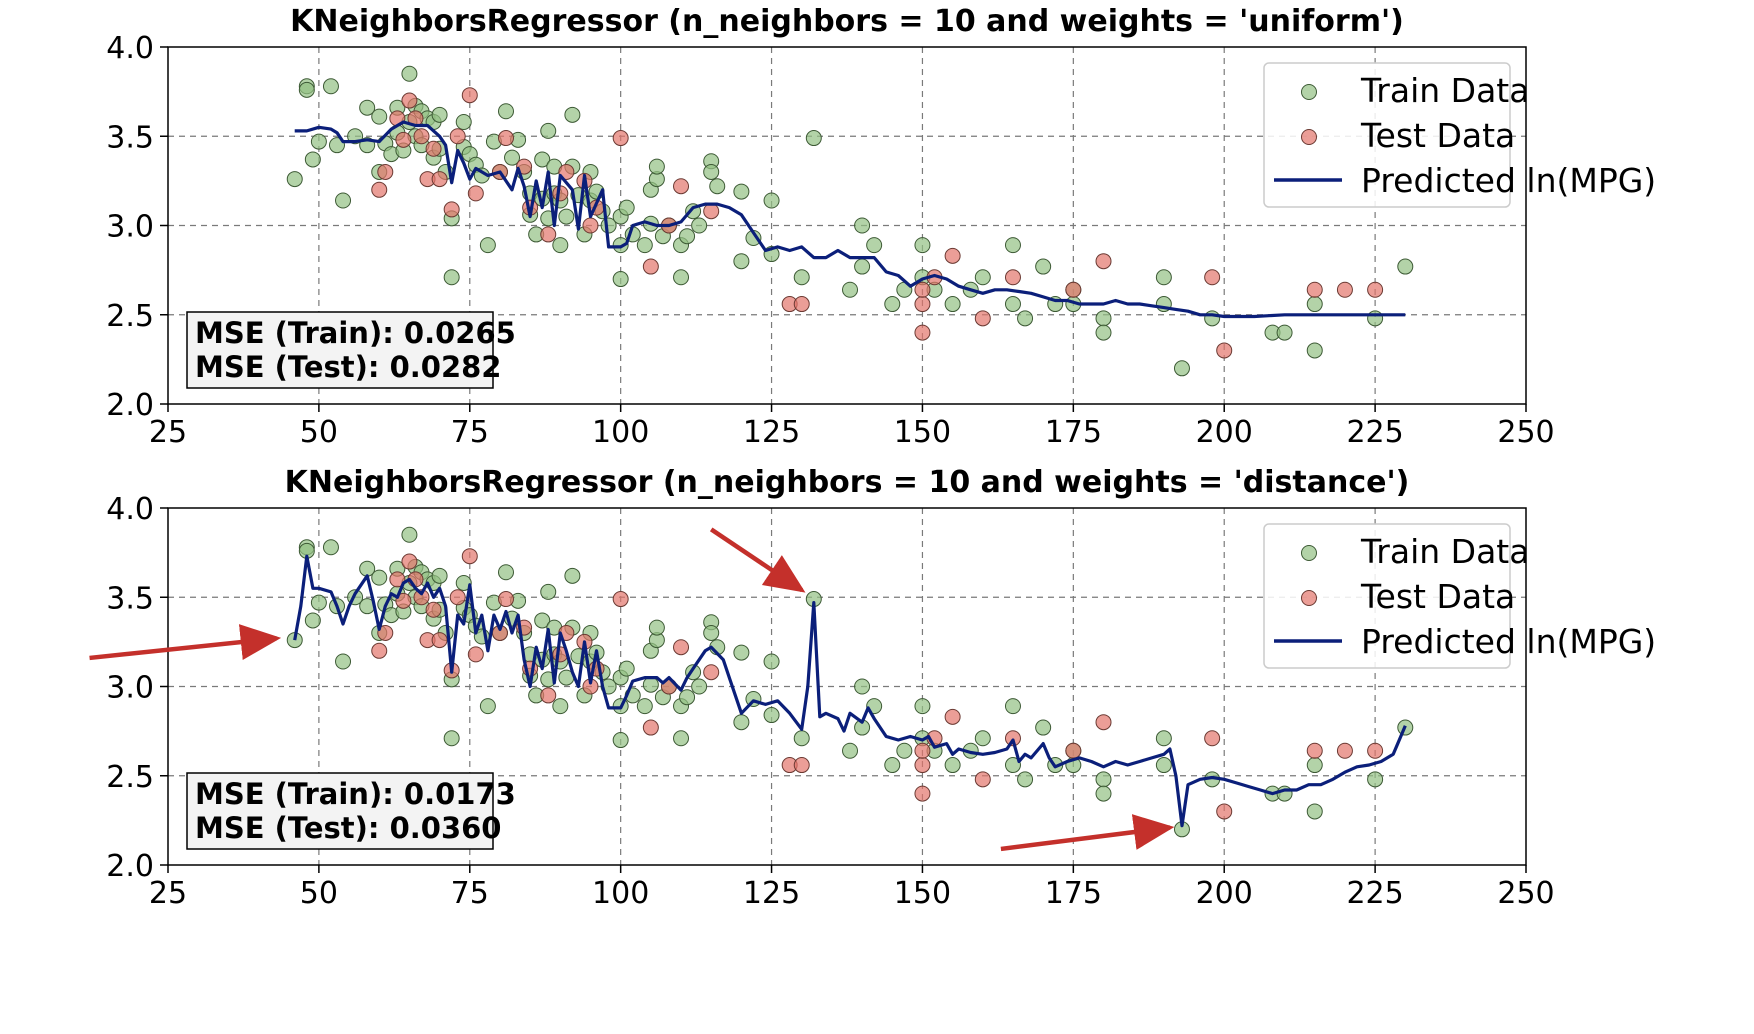 The image size is (1754, 1034). Describe the element at coordinates (319, 432) in the screenshot. I see `x-tick-label: 50` at that location.